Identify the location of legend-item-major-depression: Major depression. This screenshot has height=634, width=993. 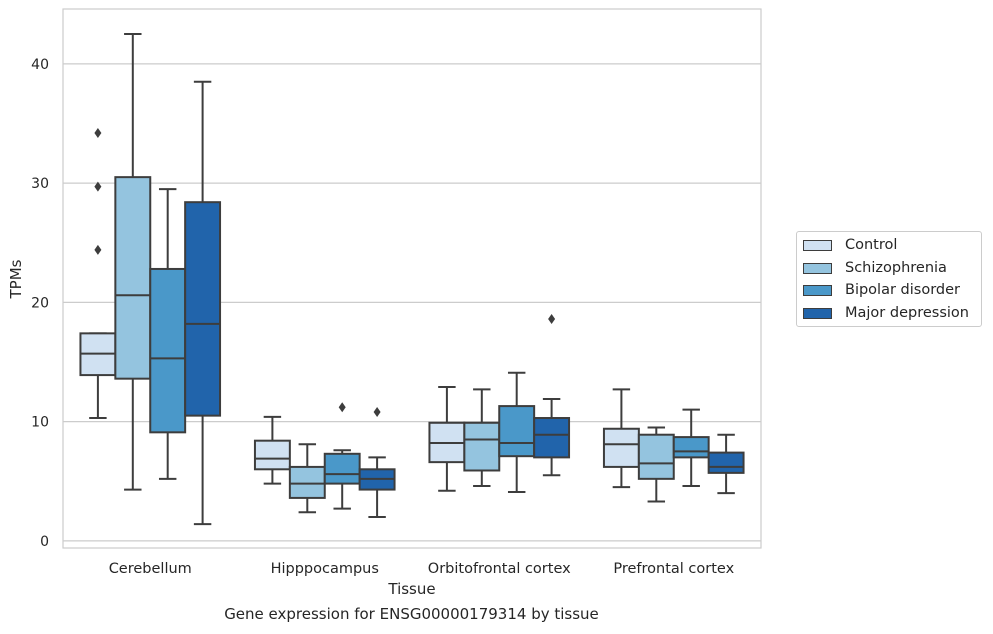
(886, 313).